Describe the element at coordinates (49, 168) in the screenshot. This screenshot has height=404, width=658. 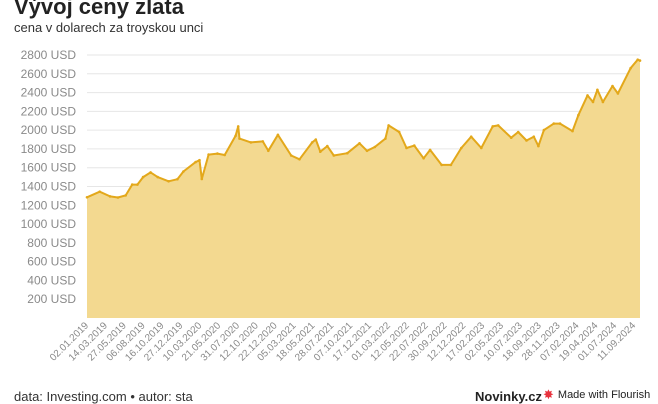
I see `y-tick-label: 1600 USD` at that location.